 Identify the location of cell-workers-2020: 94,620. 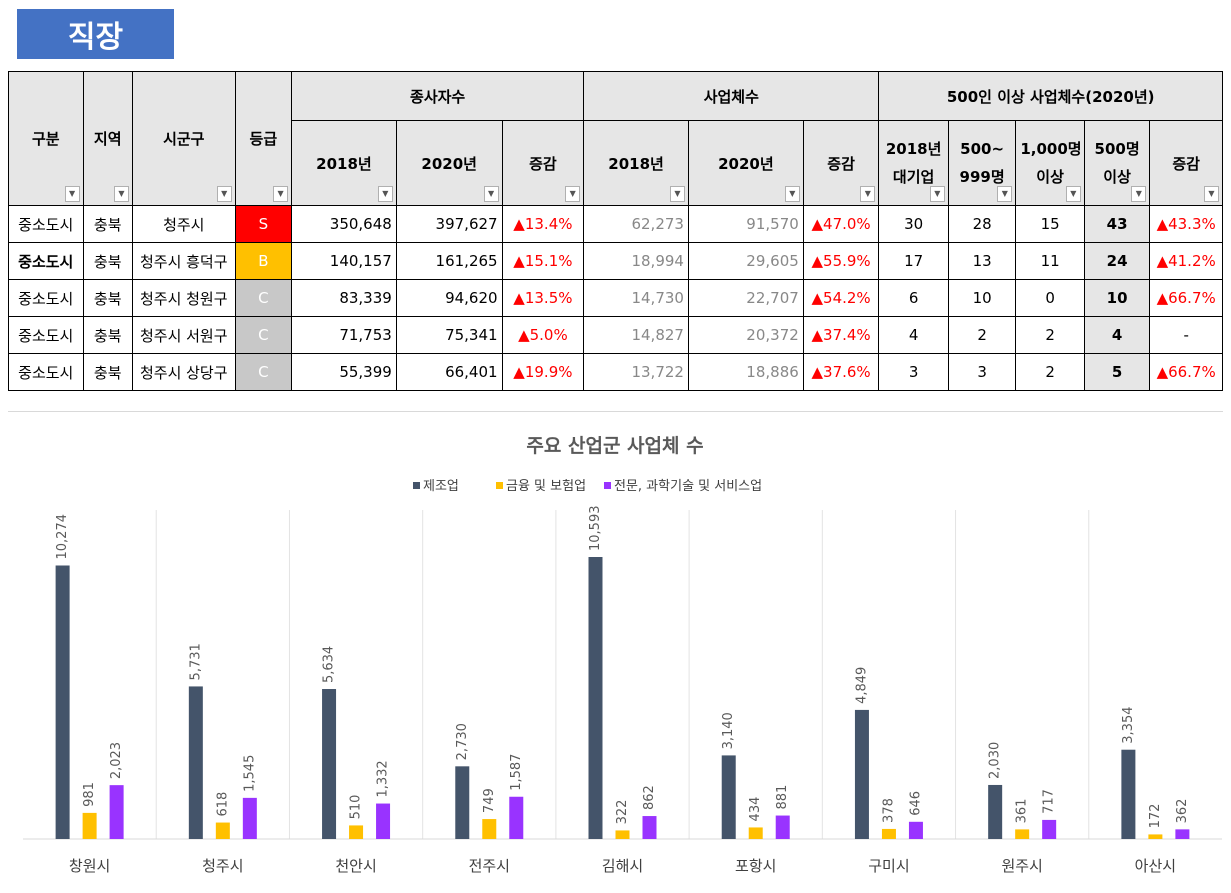
(449, 298).